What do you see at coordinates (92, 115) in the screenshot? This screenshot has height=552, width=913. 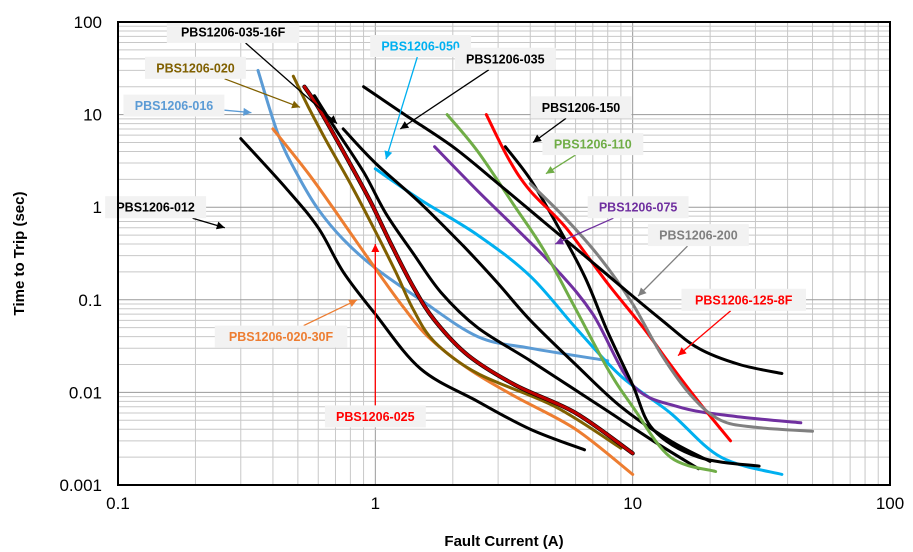 I see `y-tick-label: 10` at bounding box center [92, 115].